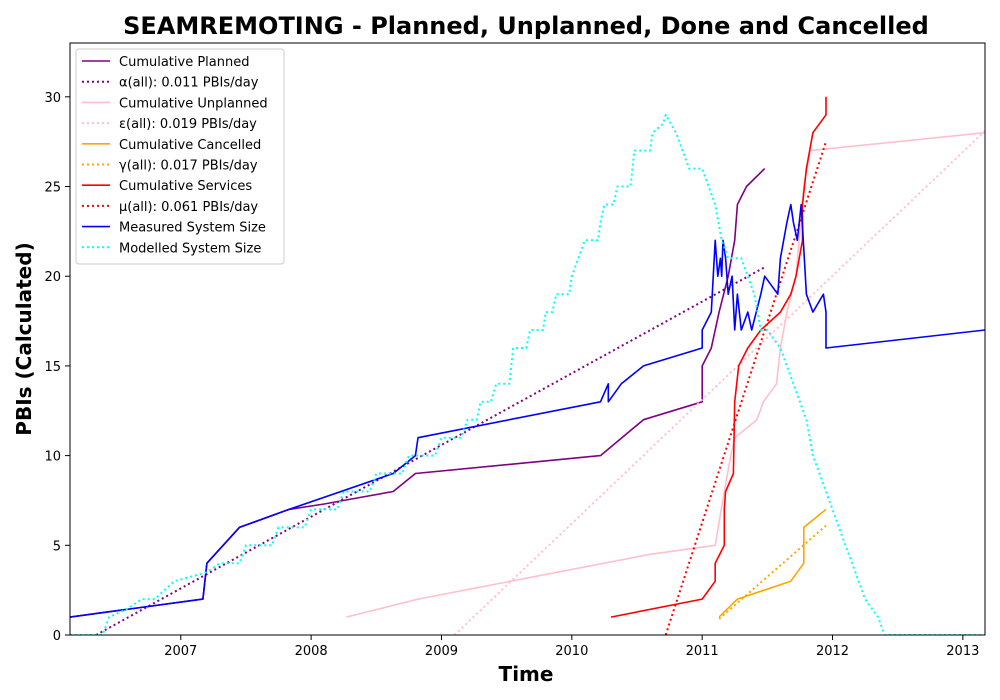 Image resolution: width=1000 pixels, height=700 pixels. I want to click on x-tick-label: 2009, so click(441, 651).